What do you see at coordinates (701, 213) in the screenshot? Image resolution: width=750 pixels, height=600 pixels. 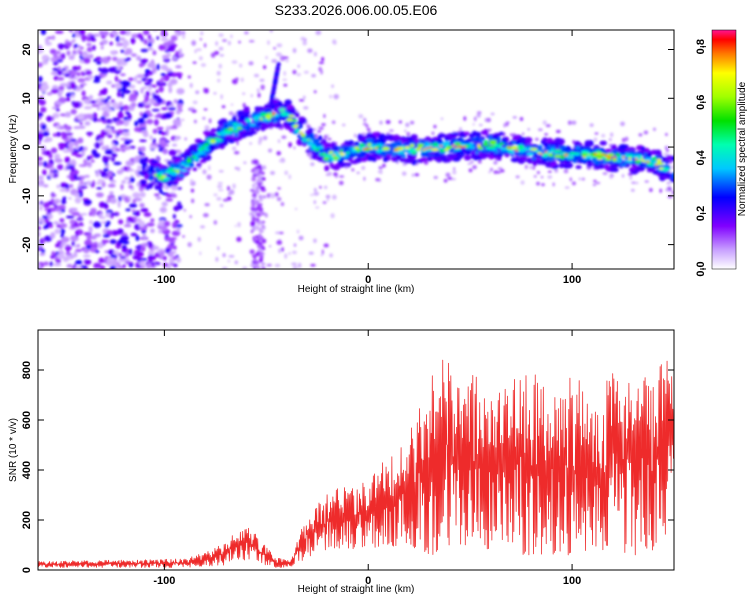 I see `colorbar-tick-label: 0.2` at bounding box center [701, 213].